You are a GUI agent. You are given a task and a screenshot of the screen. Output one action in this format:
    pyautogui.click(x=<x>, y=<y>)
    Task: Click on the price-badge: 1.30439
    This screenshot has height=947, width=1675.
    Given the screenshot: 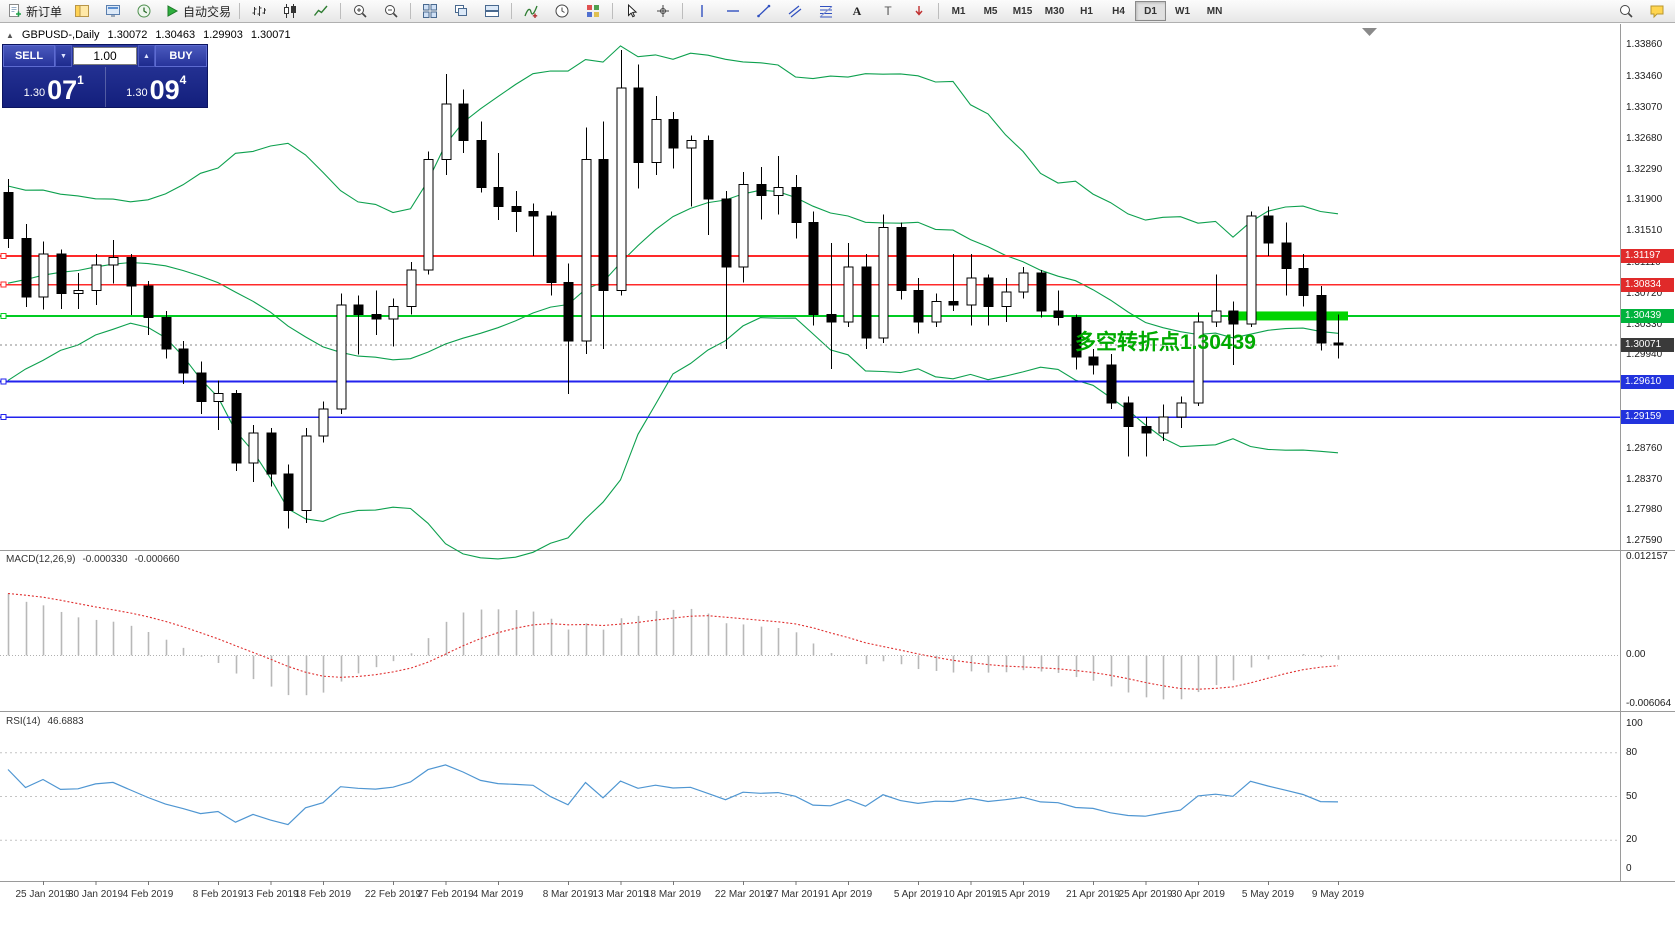 What is the action you would take?
    pyautogui.click(x=1647, y=315)
    